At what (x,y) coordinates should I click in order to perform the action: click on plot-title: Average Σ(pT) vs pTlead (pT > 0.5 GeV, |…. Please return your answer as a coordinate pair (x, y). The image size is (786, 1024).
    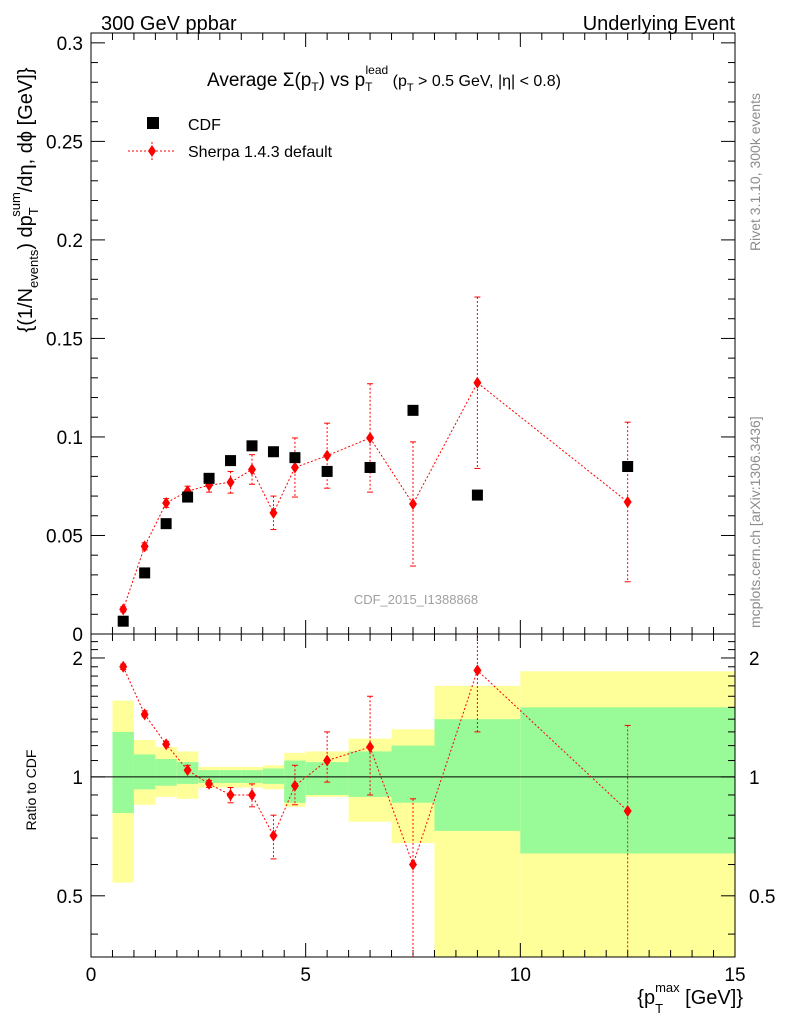
    Looking at the image, I should click on (384, 78).